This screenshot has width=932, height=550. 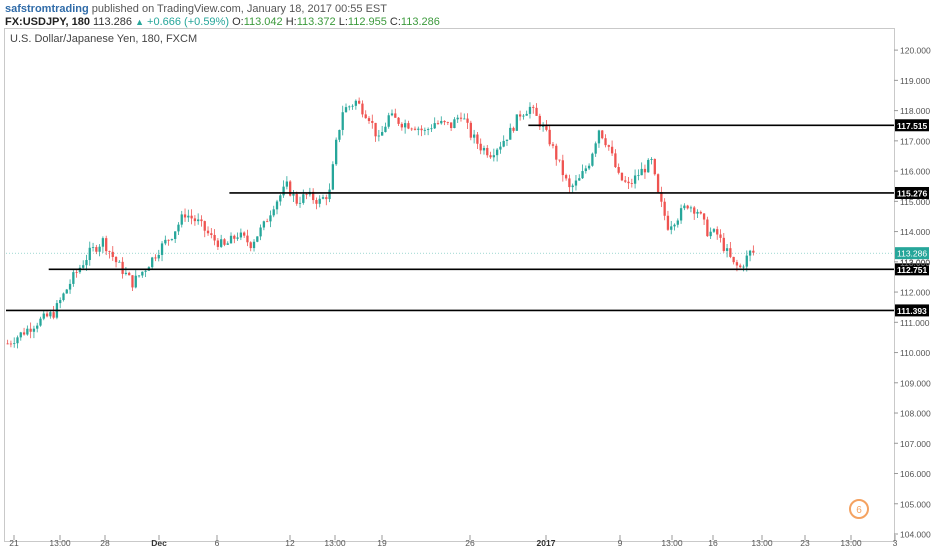 I want to click on x-tick-label: 28, so click(x=105, y=543).